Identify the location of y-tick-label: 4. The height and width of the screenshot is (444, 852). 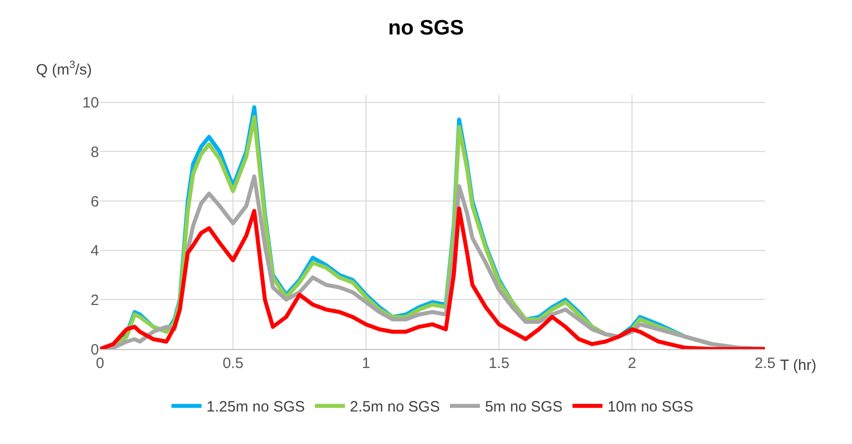
(94, 251).